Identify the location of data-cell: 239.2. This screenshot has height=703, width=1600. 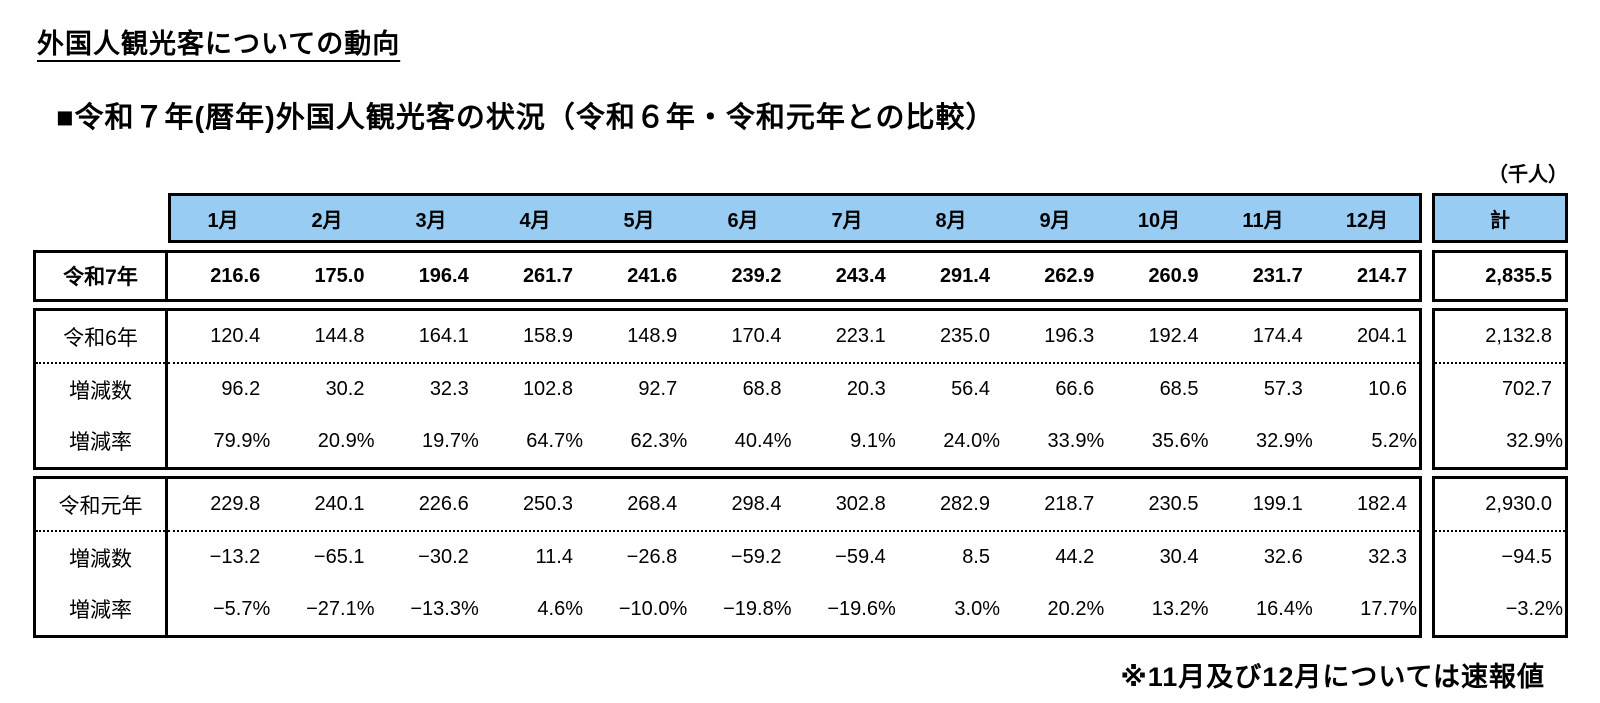
(756, 275).